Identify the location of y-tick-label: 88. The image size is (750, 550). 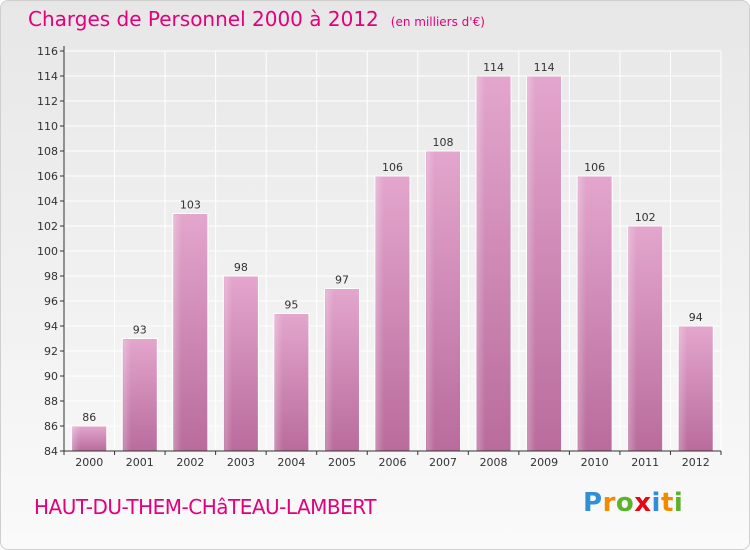
(51, 401).